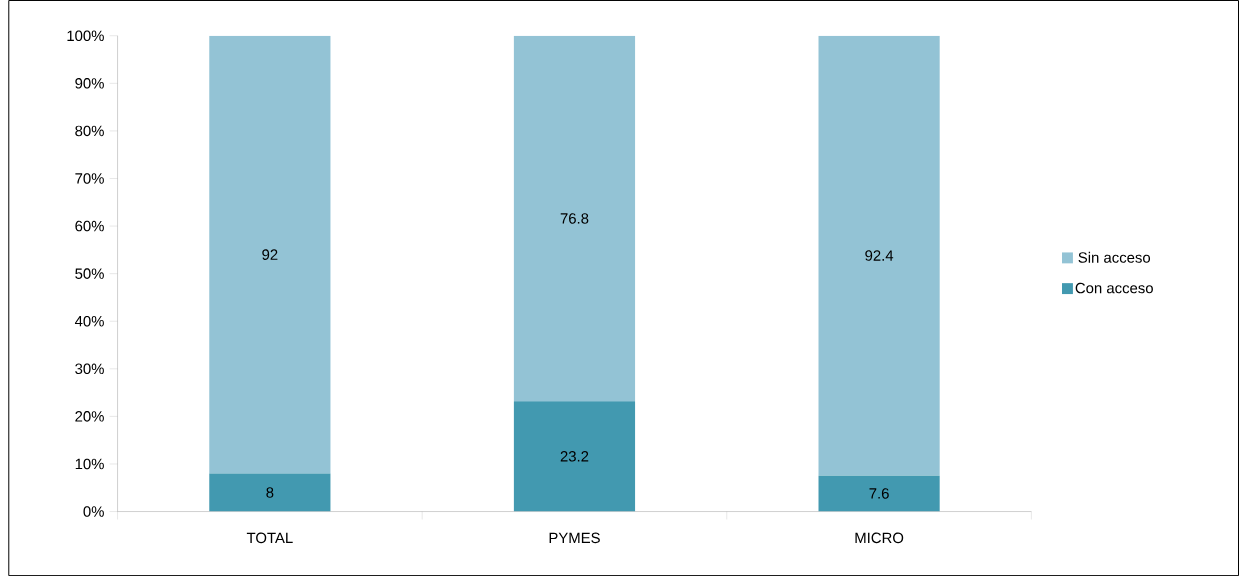 This screenshot has height=576, width=1239. I want to click on y-tick-label: 90%, so click(89, 83).